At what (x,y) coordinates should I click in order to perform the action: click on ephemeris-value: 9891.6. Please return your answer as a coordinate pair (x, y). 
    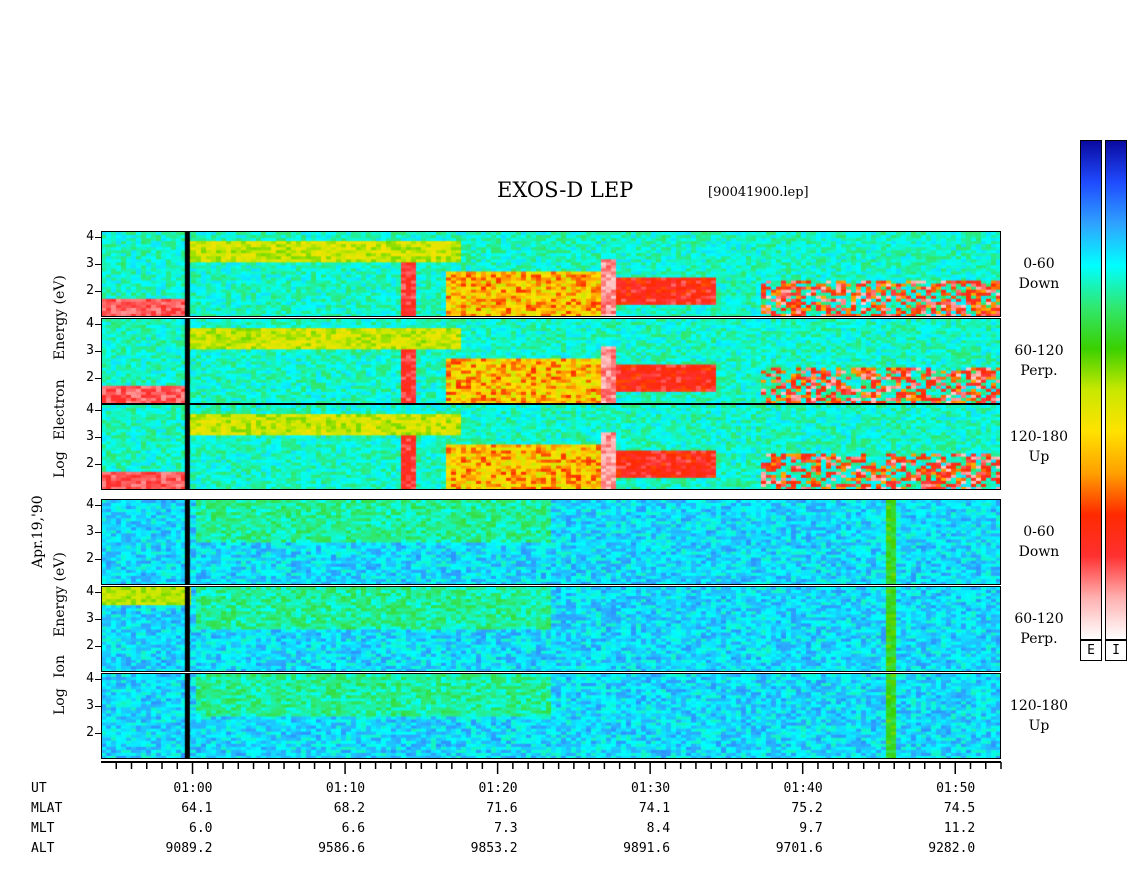
    Looking at the image, I should click on (647, 848).